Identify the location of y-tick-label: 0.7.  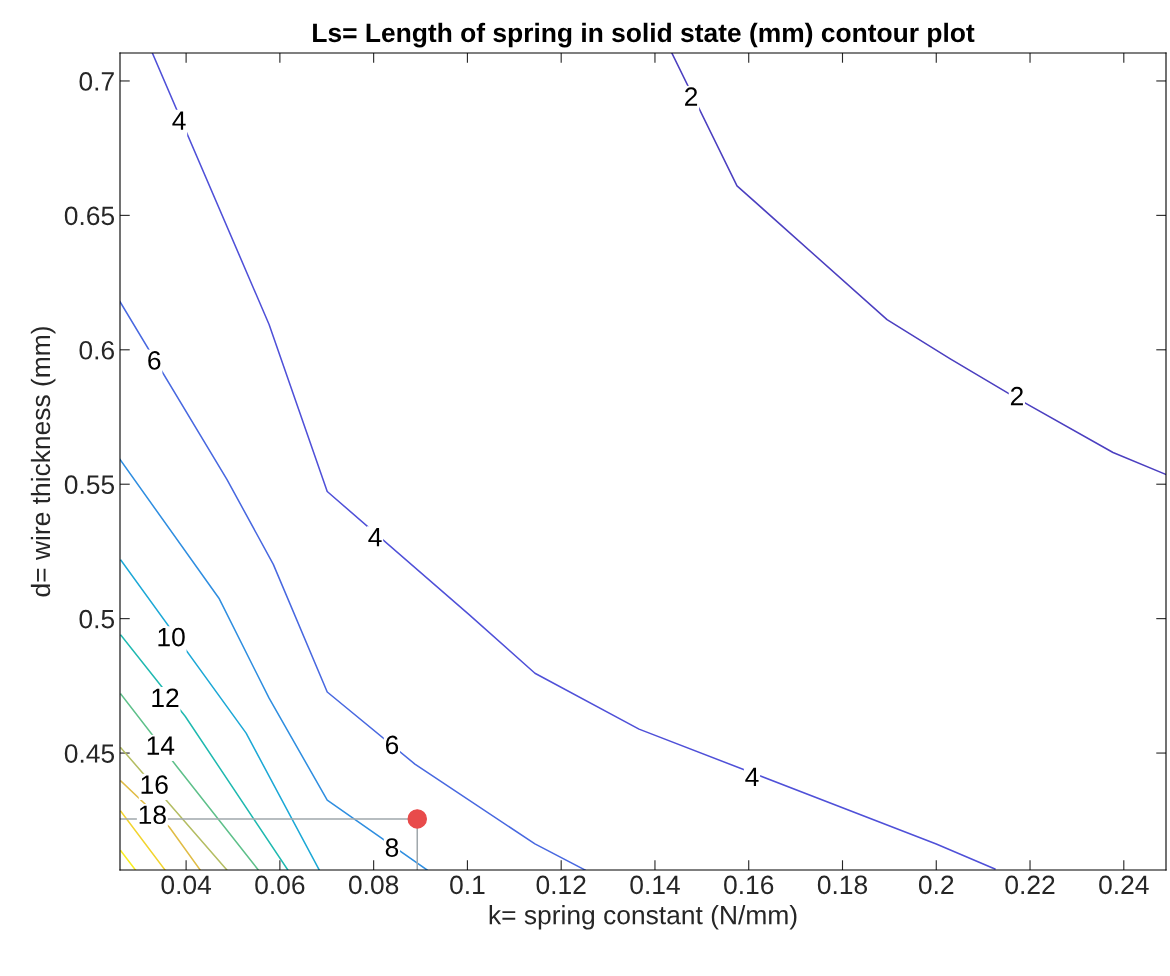
(96, 81).